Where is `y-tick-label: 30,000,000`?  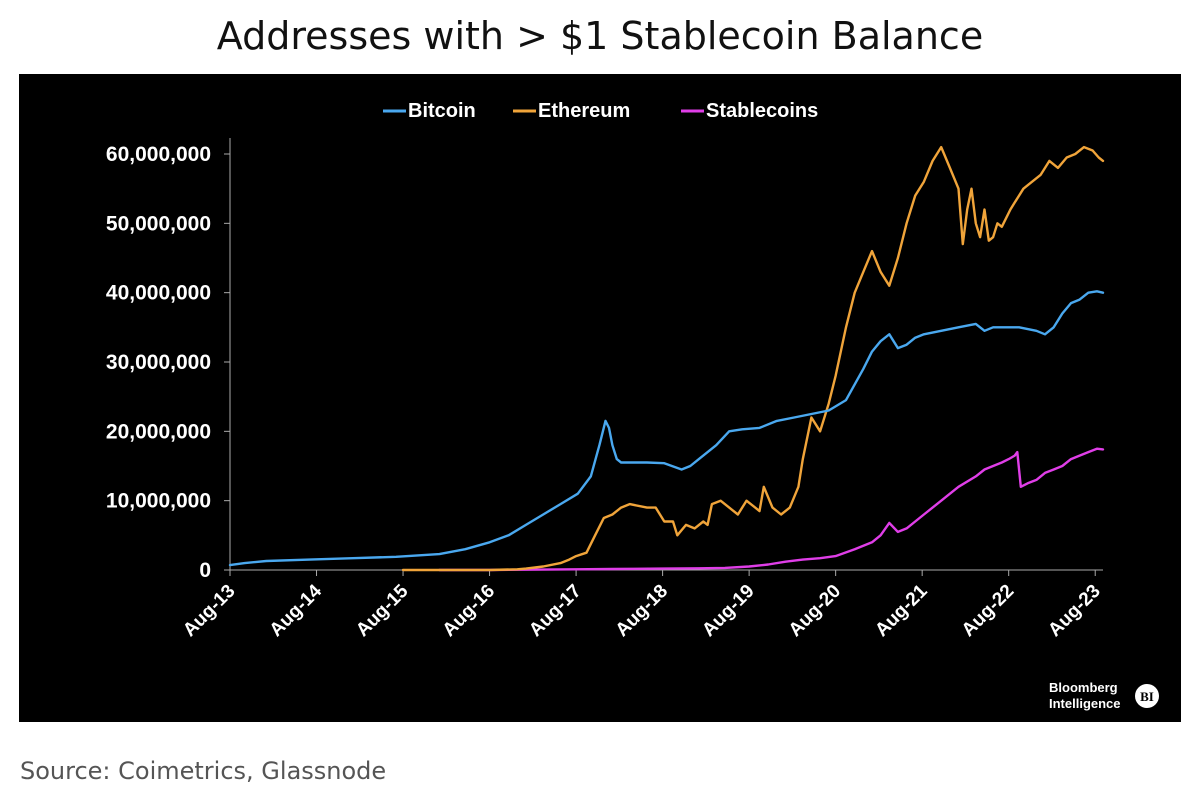
y-tick-label: 30,000,000 is located at coordinates (158, 362).